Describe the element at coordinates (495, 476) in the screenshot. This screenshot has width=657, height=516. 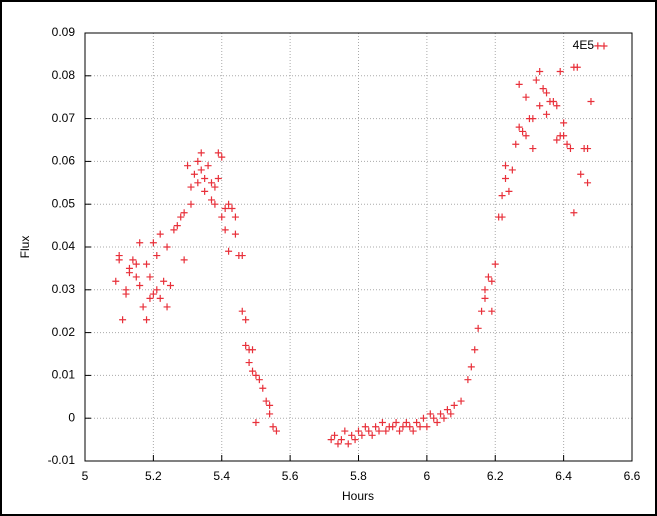
I see `x-tick-label: 6.2` at that location.